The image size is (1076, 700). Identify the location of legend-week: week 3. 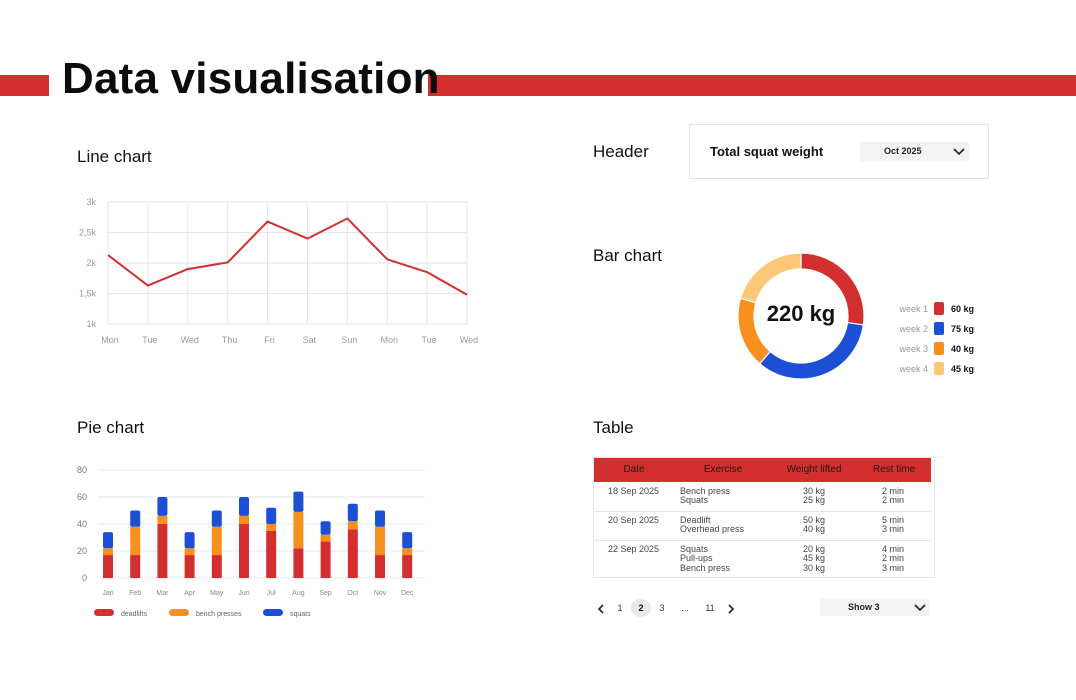
(913, 349).